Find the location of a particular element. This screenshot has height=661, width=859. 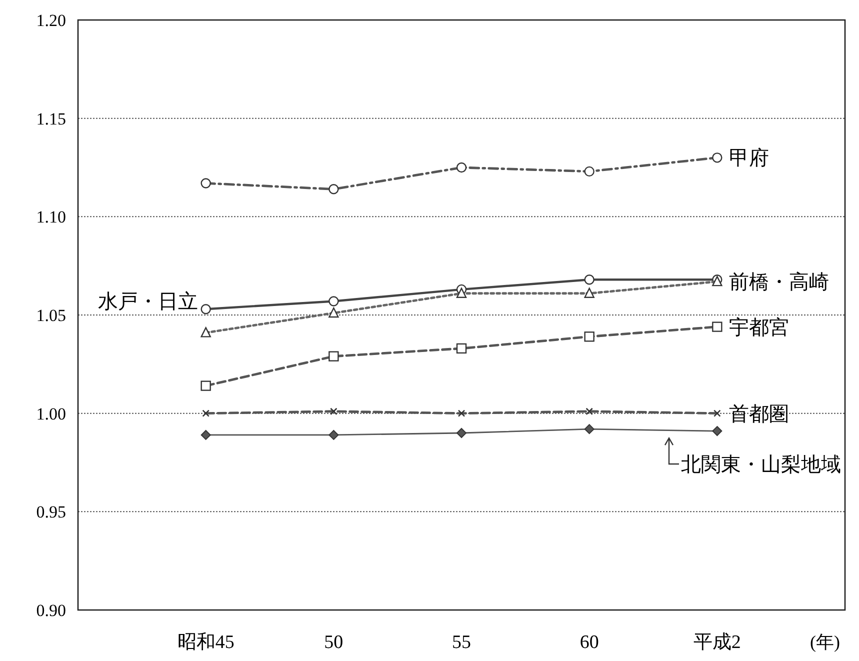

x-tick-label: 平成2 is located at coordinates (717, 642).